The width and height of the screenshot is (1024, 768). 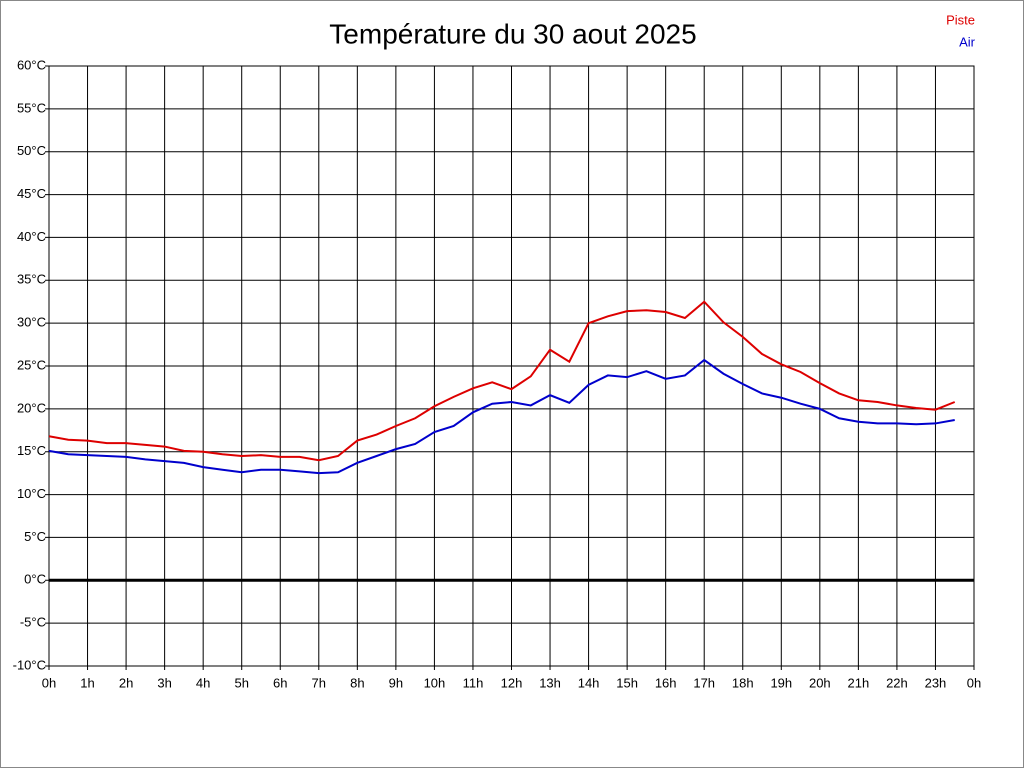 What do you see at coordinates (87, 682) in the screenshot?
I see `x-tick-label: 1h` at bounding box center [87, 682].